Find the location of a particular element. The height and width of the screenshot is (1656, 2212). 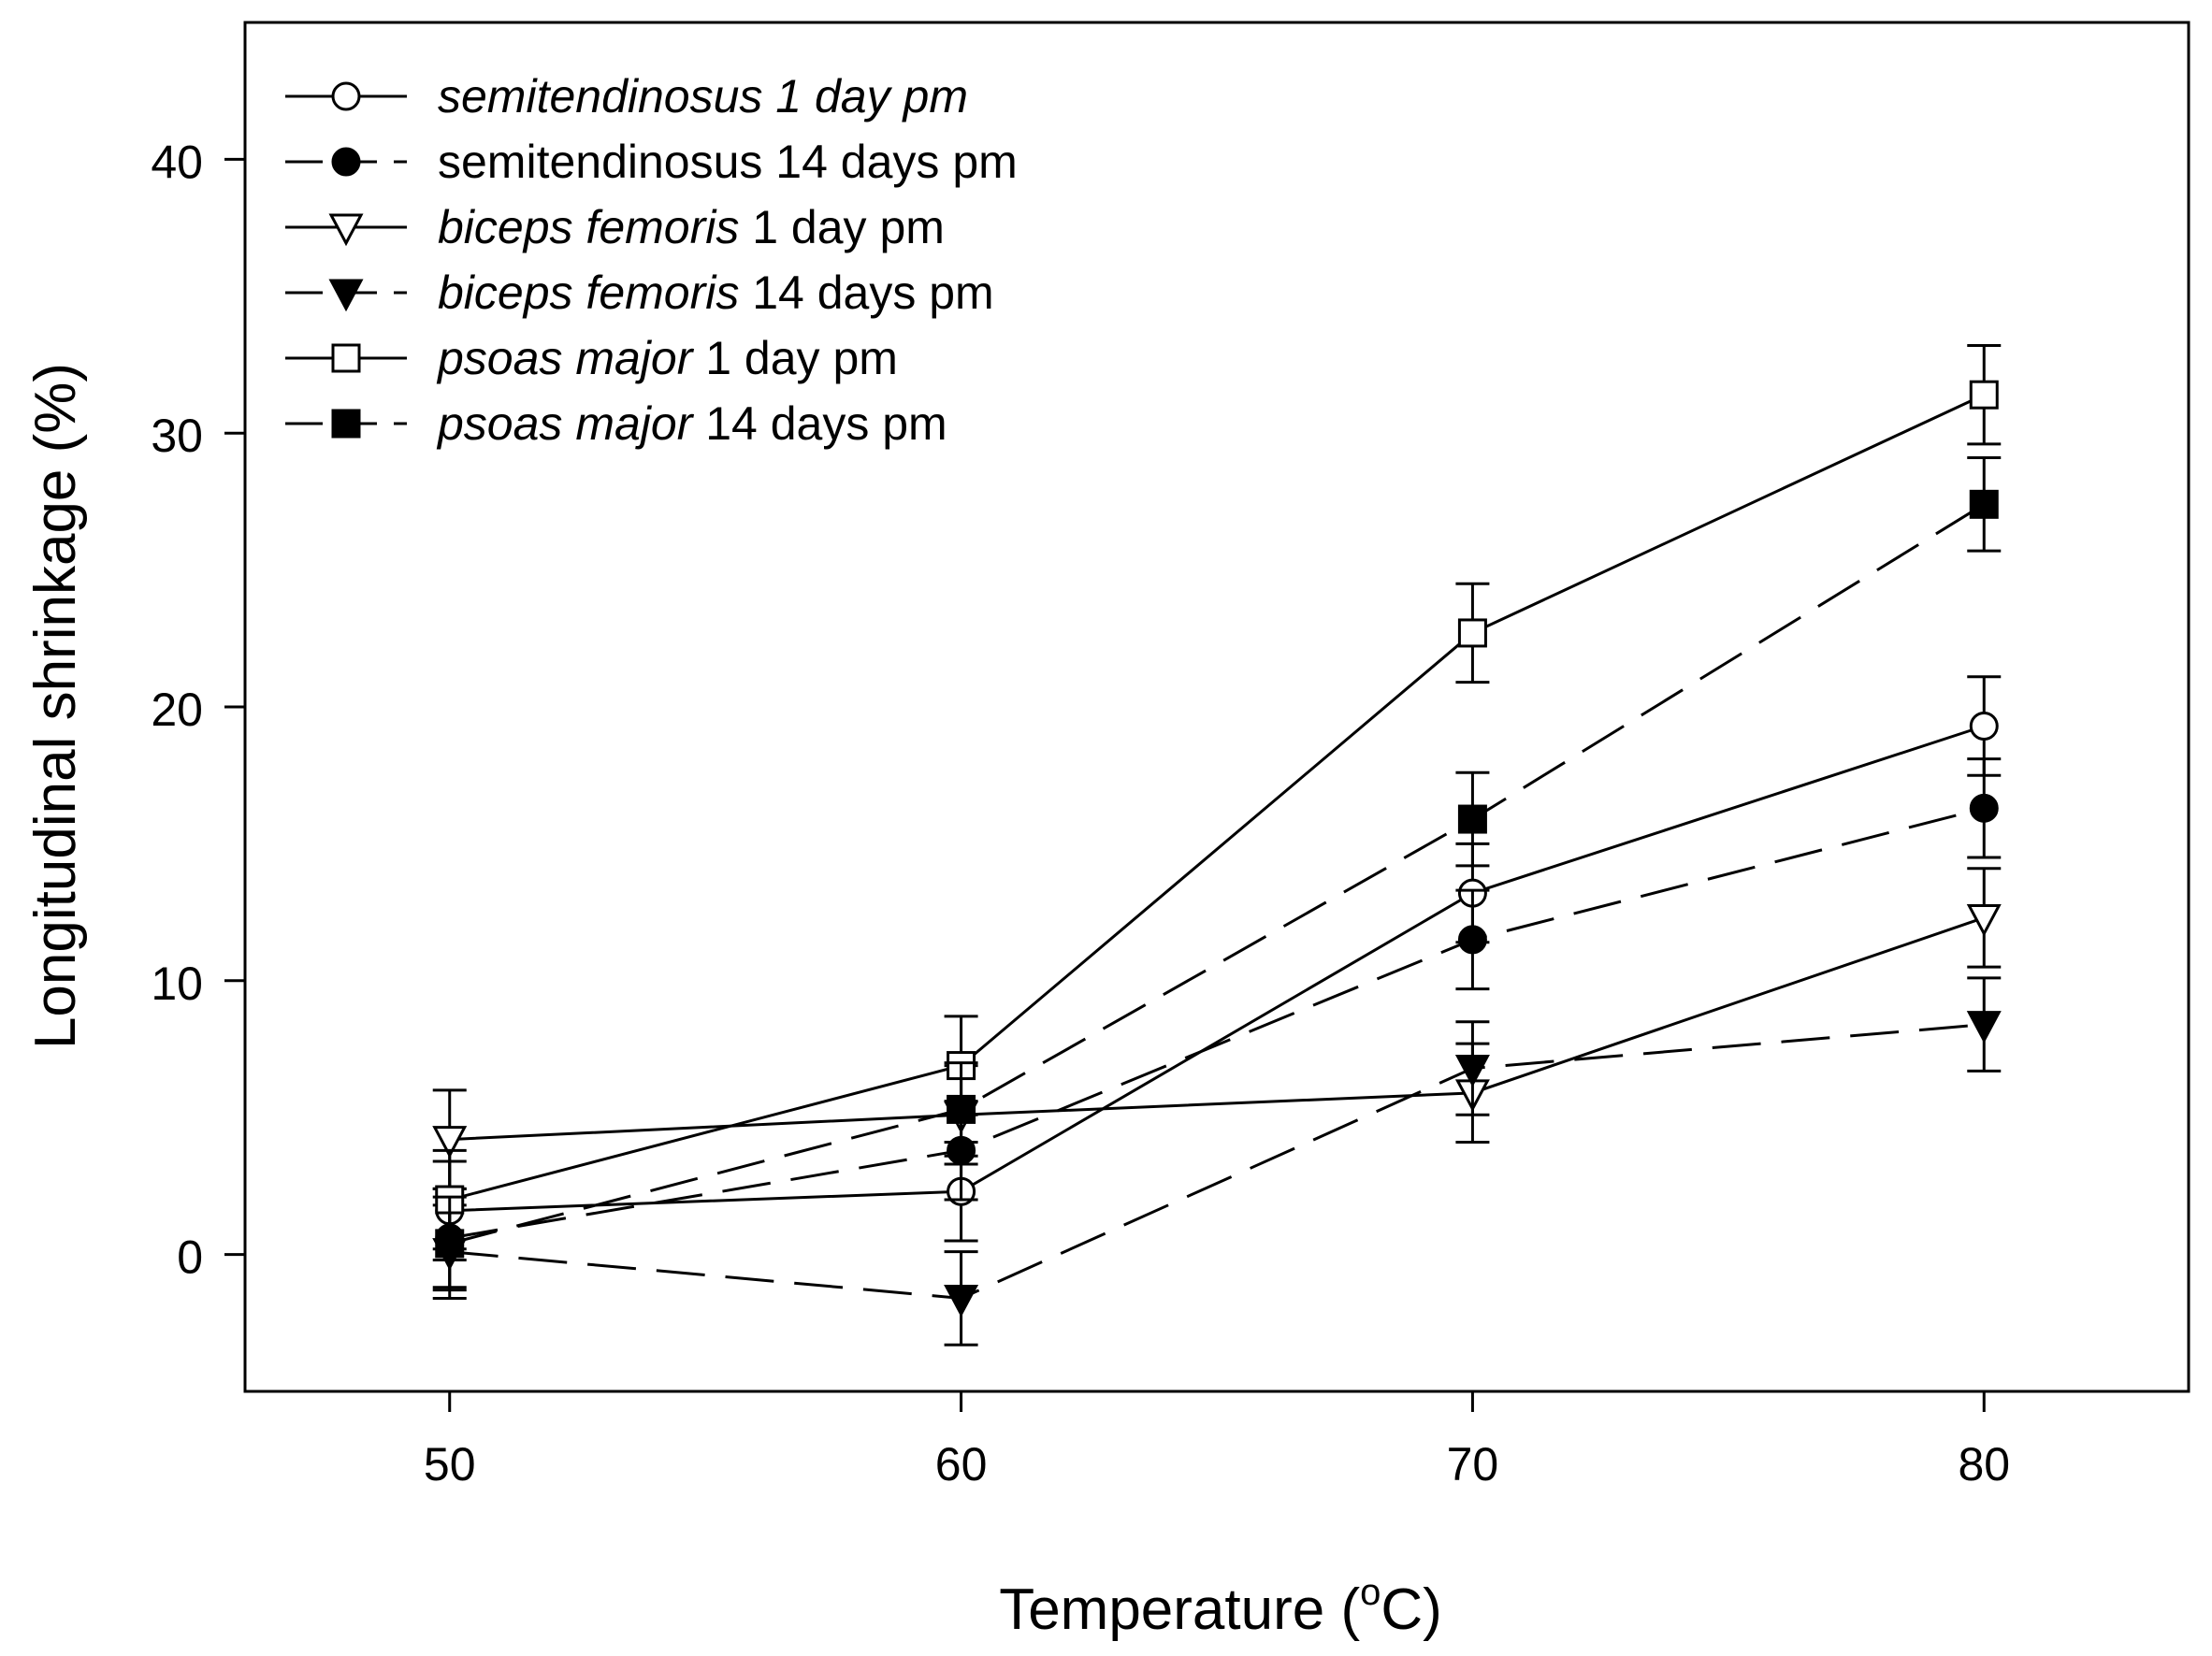

y-axis-title: Longitudinal shrinkage (%) is located at coordinates (55, 706).